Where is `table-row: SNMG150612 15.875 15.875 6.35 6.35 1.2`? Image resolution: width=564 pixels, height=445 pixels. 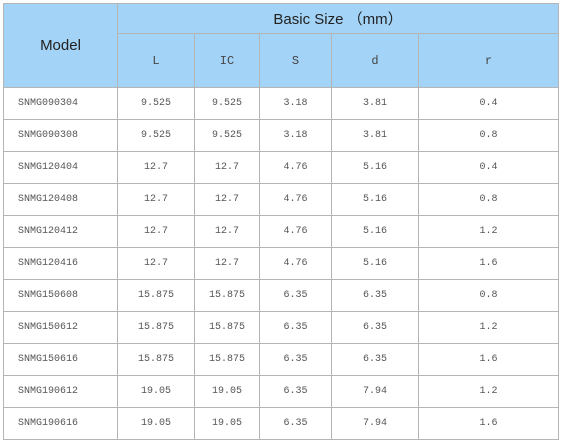 table-row: SNMG150612 15.875 15.875 6.35 6.35 1.2 is located at coordinates (281, 327).